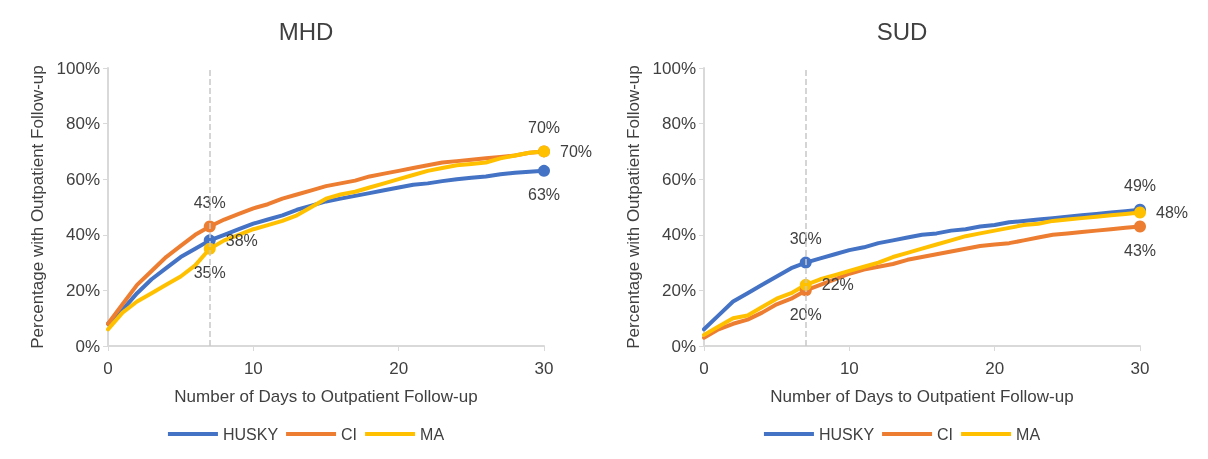 This screenshot has height=459, width=1208. I want to click on data-label: 30%, so click(805, 239).